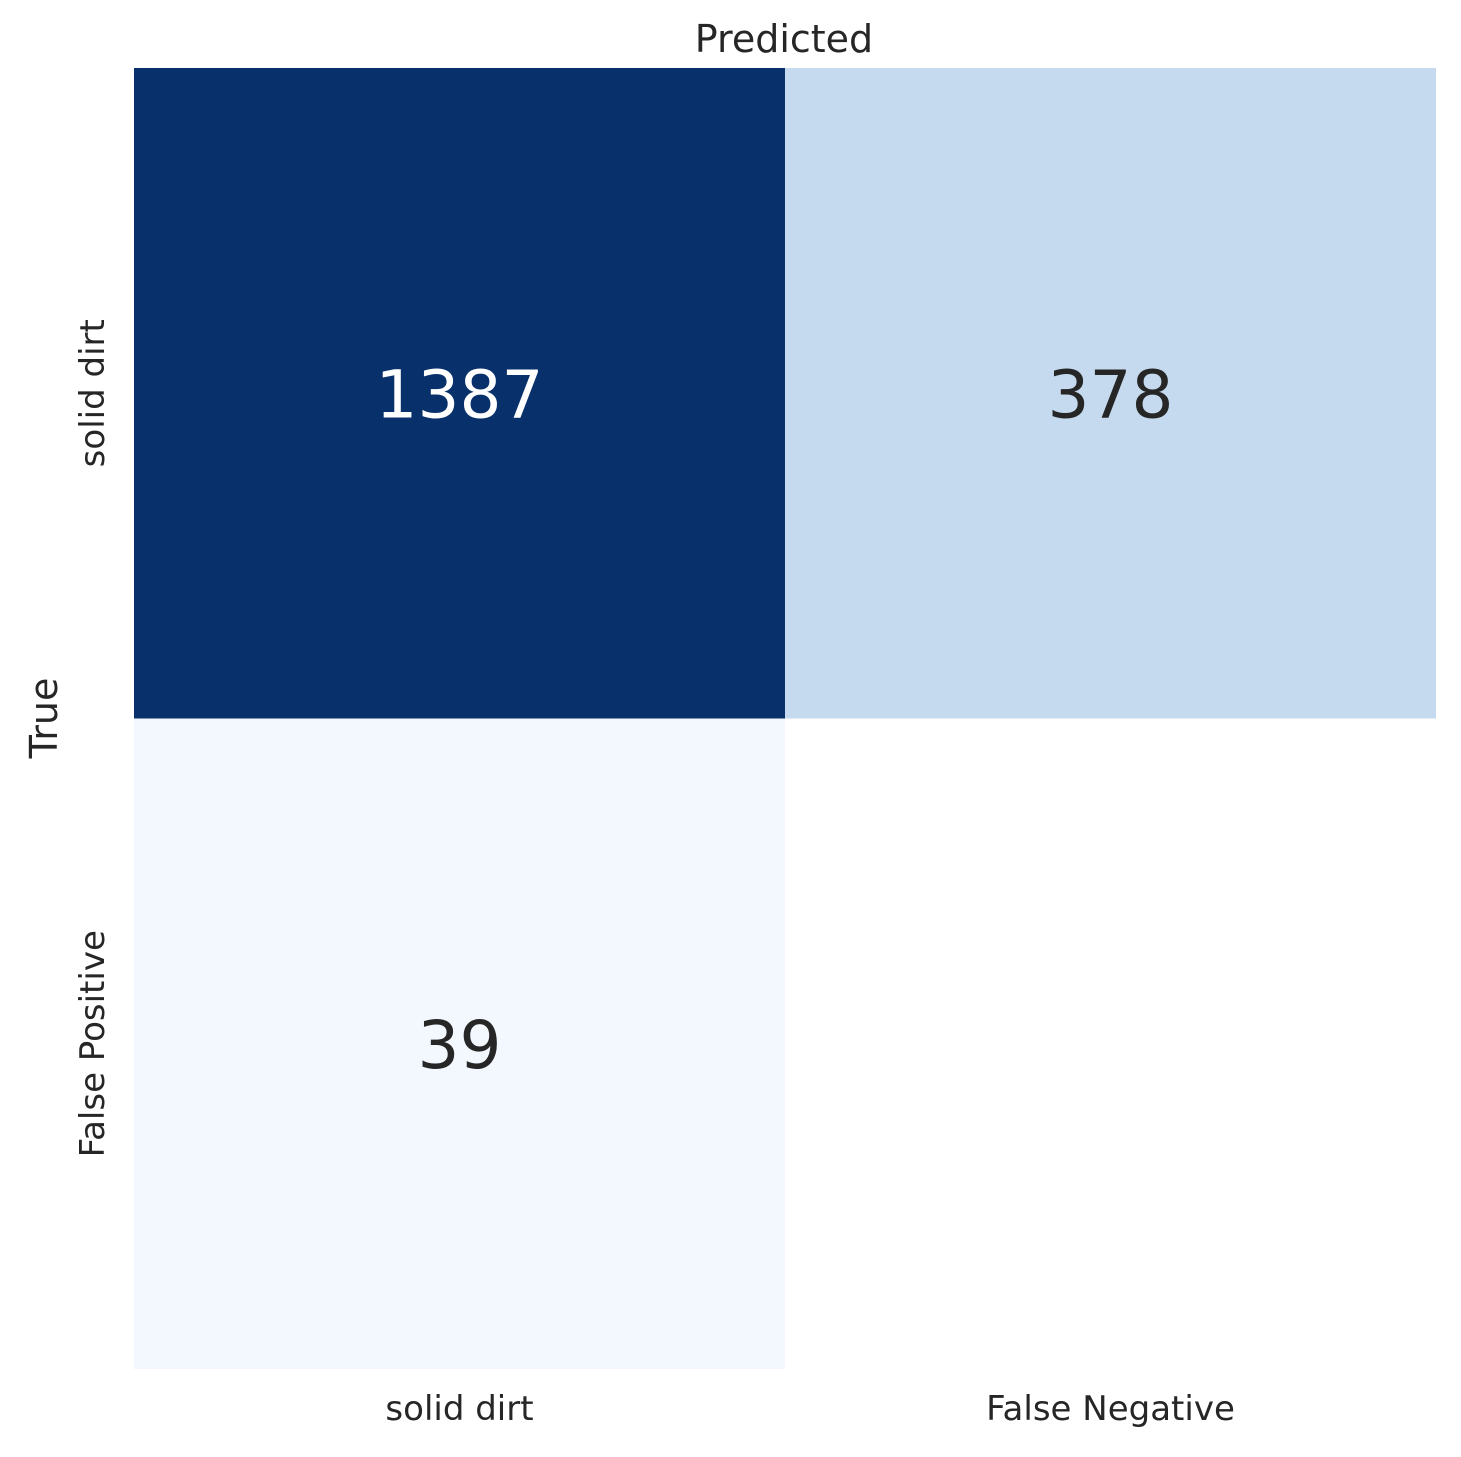  What do you see at coordinates (459, 1409) in the screenshot?
I see `x-tick-label-0: solid dirt` at bounding box center [459, 1409].